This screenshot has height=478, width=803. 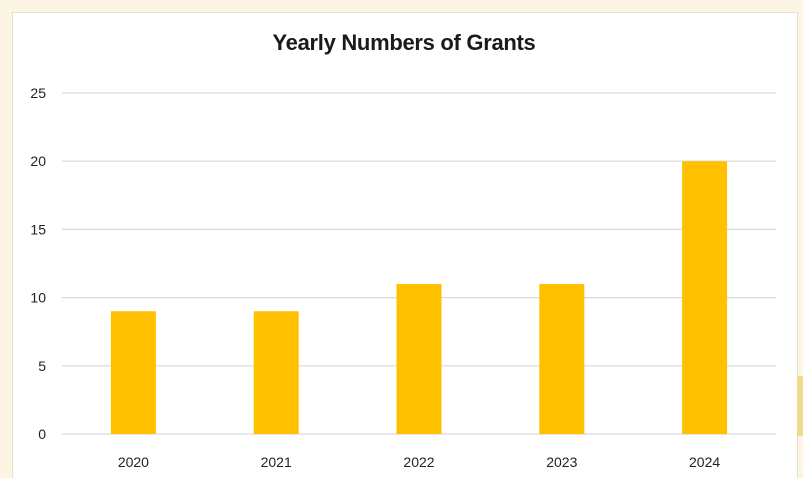 What do you see at coordinates (561, 462) in the screenshot?
I see `x-tick-label: 2023` at bounding box center [561, 462].